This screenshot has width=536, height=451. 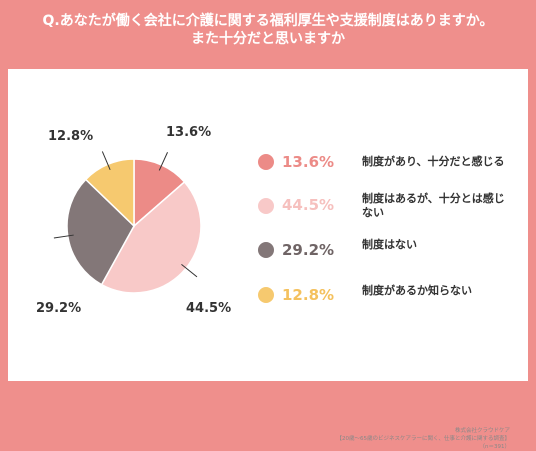 I want to click on pie-label-slice-3: 29.2%, so click(x=59, y=308).